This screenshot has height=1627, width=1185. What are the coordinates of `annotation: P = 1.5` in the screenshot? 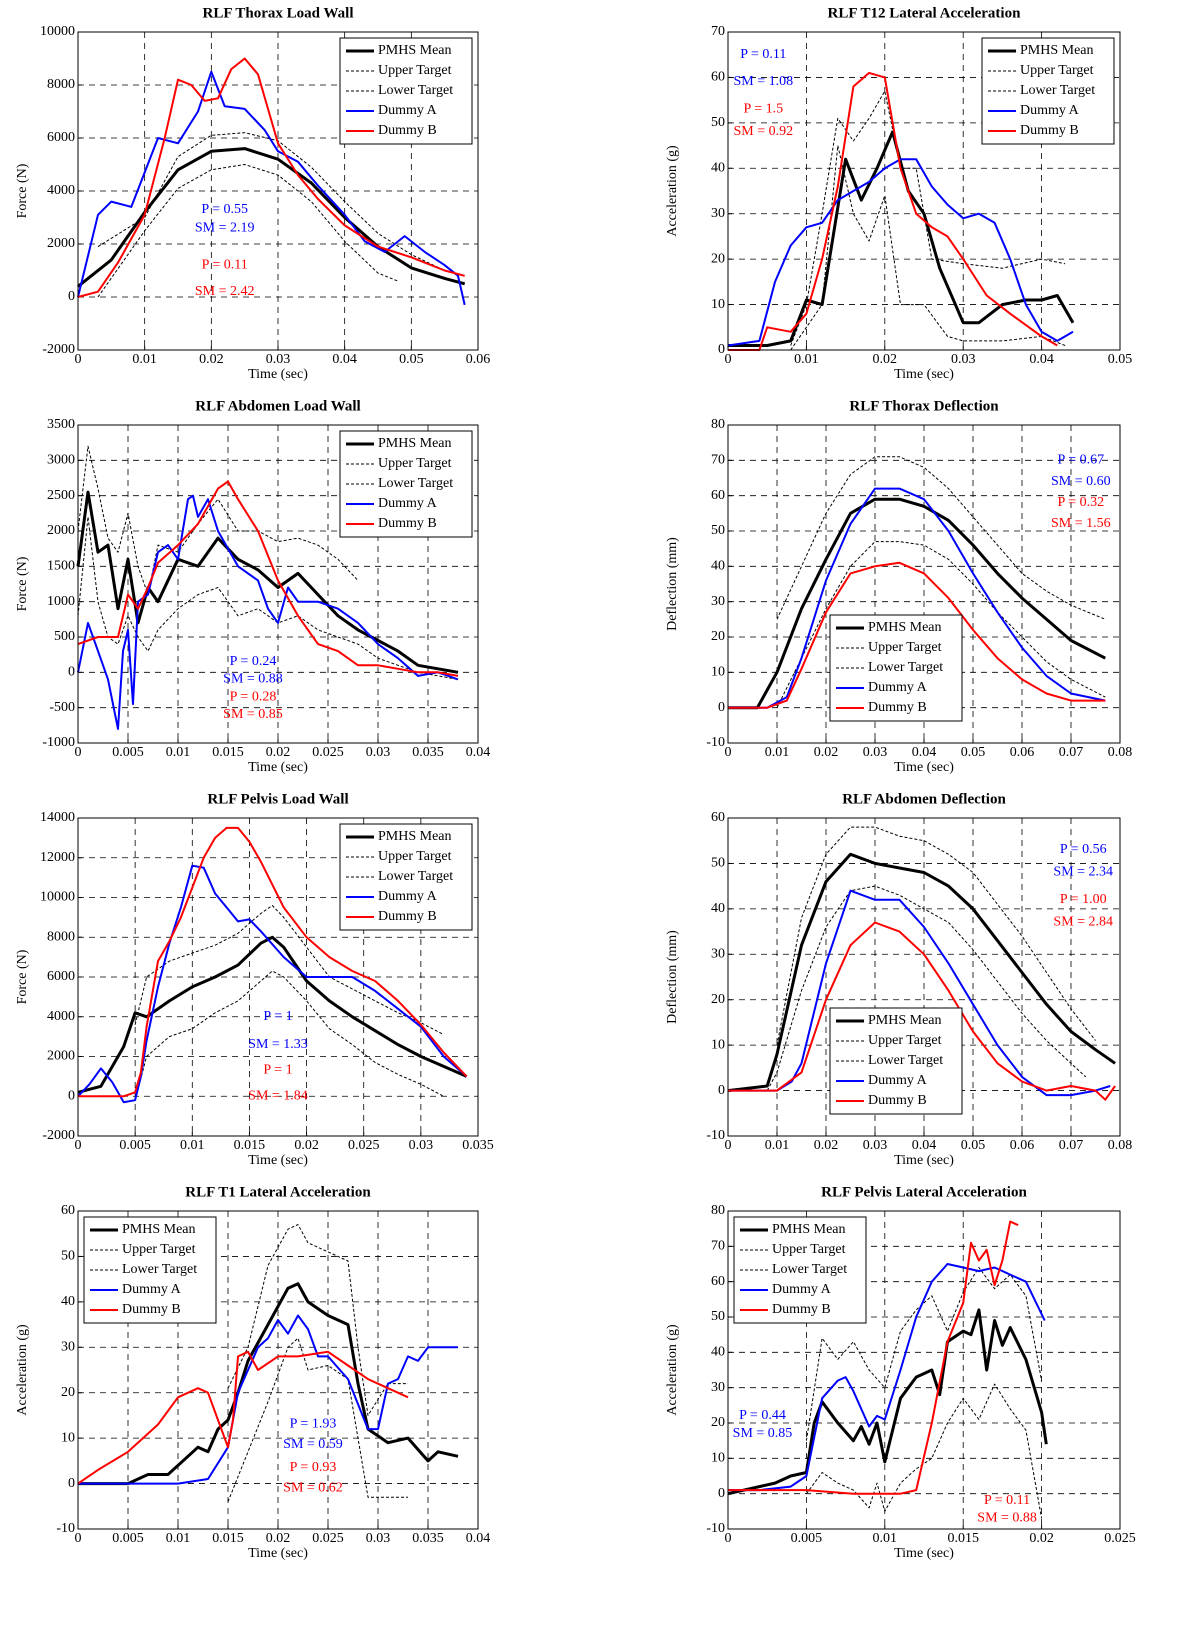 It's located at (763, 108).